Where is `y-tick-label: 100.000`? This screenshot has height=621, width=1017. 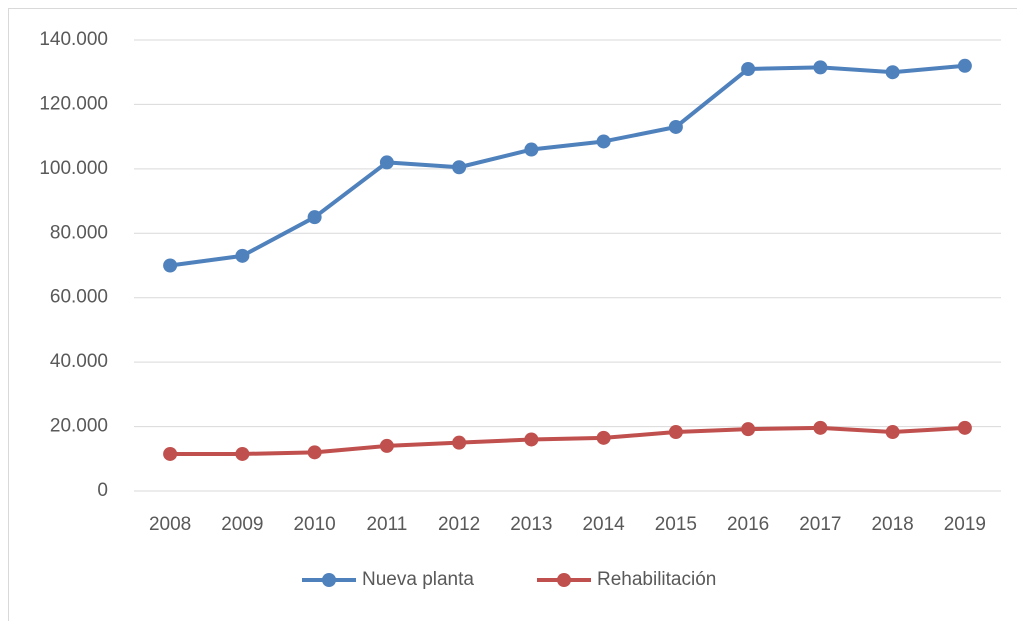 y-tick-label: 100.000 is located at coordinates (73, 168).